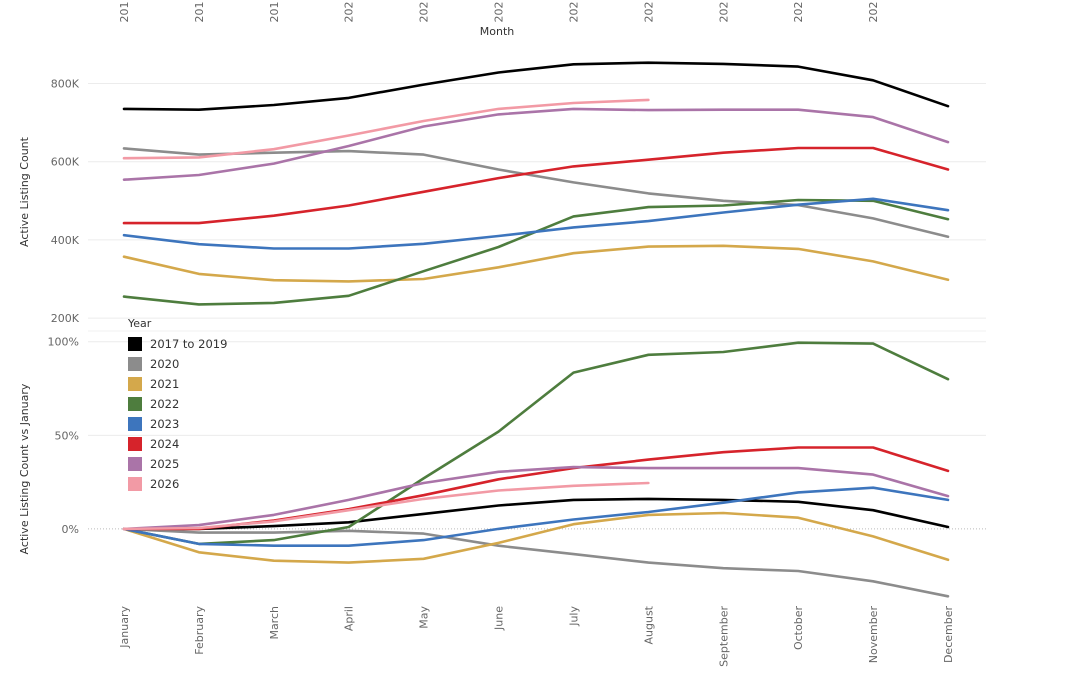  Describe the element at coordinates (165, 484) in the screenshot. I see `legend-label: 2026` at that location.